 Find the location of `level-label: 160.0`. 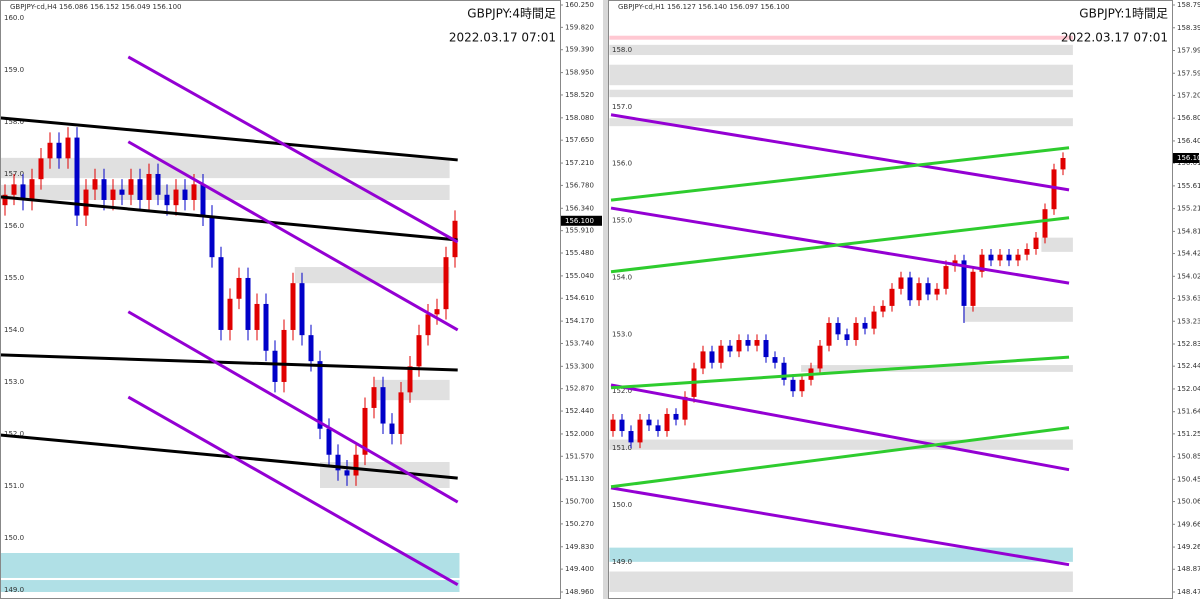

level-label: 160.0 is located at coordinates (14, 18).